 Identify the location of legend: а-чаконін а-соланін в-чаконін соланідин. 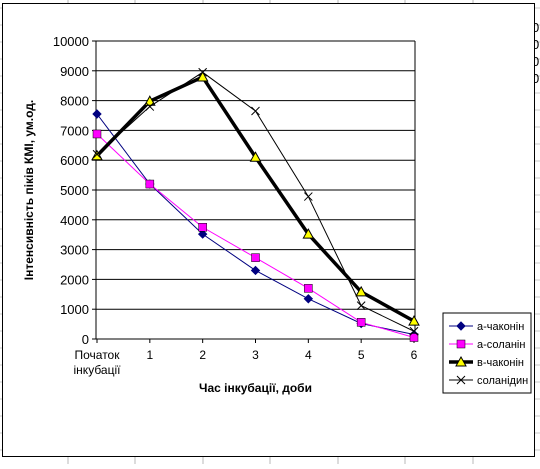
(487, 353).